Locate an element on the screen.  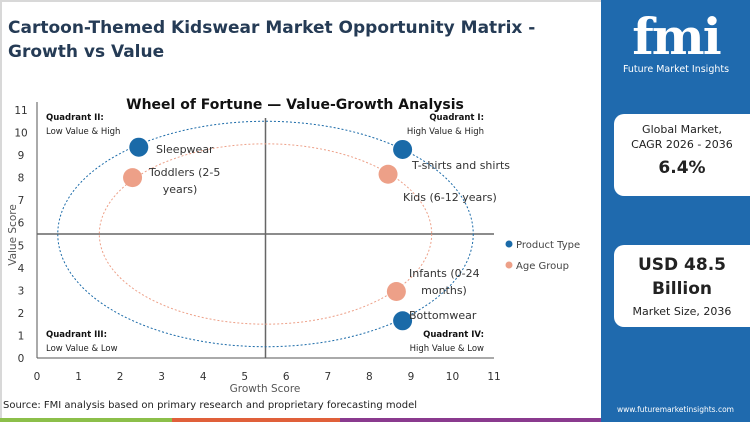
cagr-value: 6.4% is located at coordinates (682, 168).